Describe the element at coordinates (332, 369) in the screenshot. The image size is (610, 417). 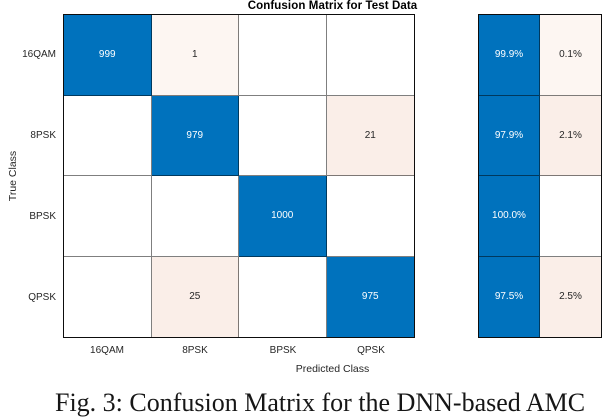
I see `x-axis-label: Predicted Class` at that location.